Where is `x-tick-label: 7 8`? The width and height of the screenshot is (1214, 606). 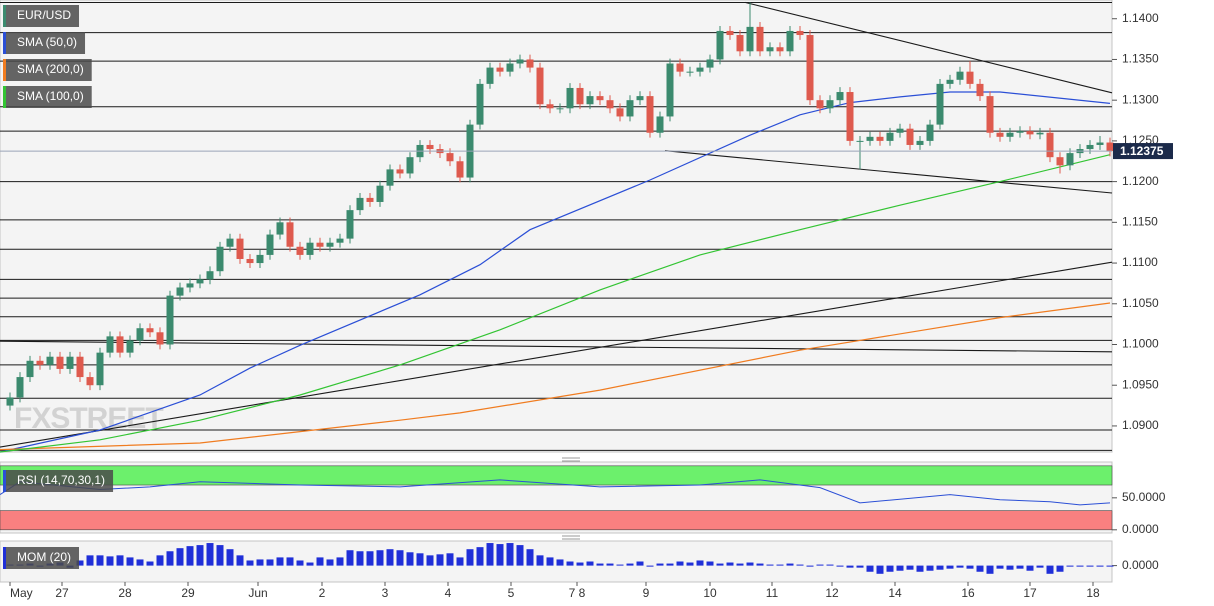 x-tick-label: 7 8 is located at coordinates (577, 593).